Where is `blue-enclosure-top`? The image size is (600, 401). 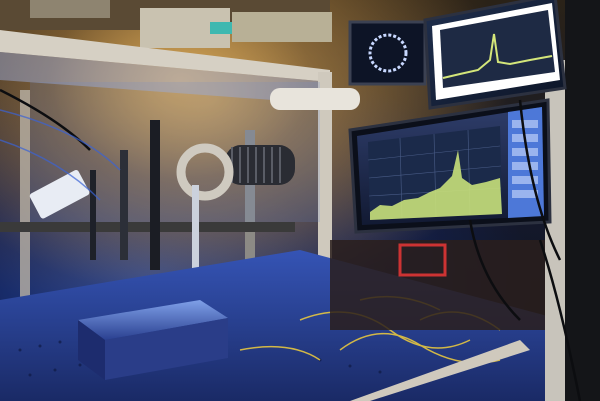
blue-enclosure-top is located at coordinates (153, 320).